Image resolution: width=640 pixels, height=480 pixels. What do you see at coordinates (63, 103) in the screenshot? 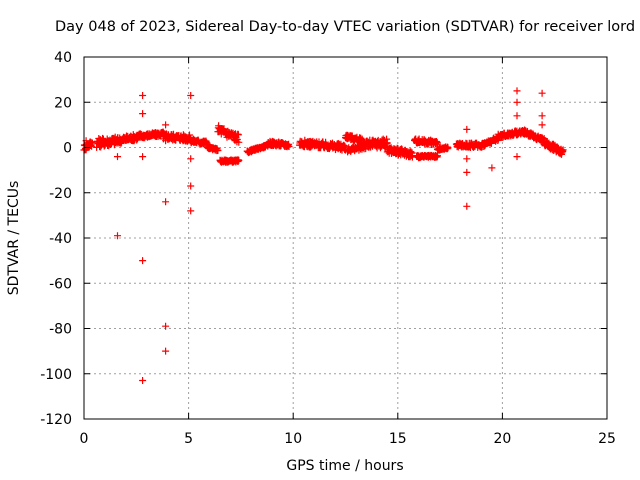
I see `y-tick-label: 20` at bounding box center [63, 103].